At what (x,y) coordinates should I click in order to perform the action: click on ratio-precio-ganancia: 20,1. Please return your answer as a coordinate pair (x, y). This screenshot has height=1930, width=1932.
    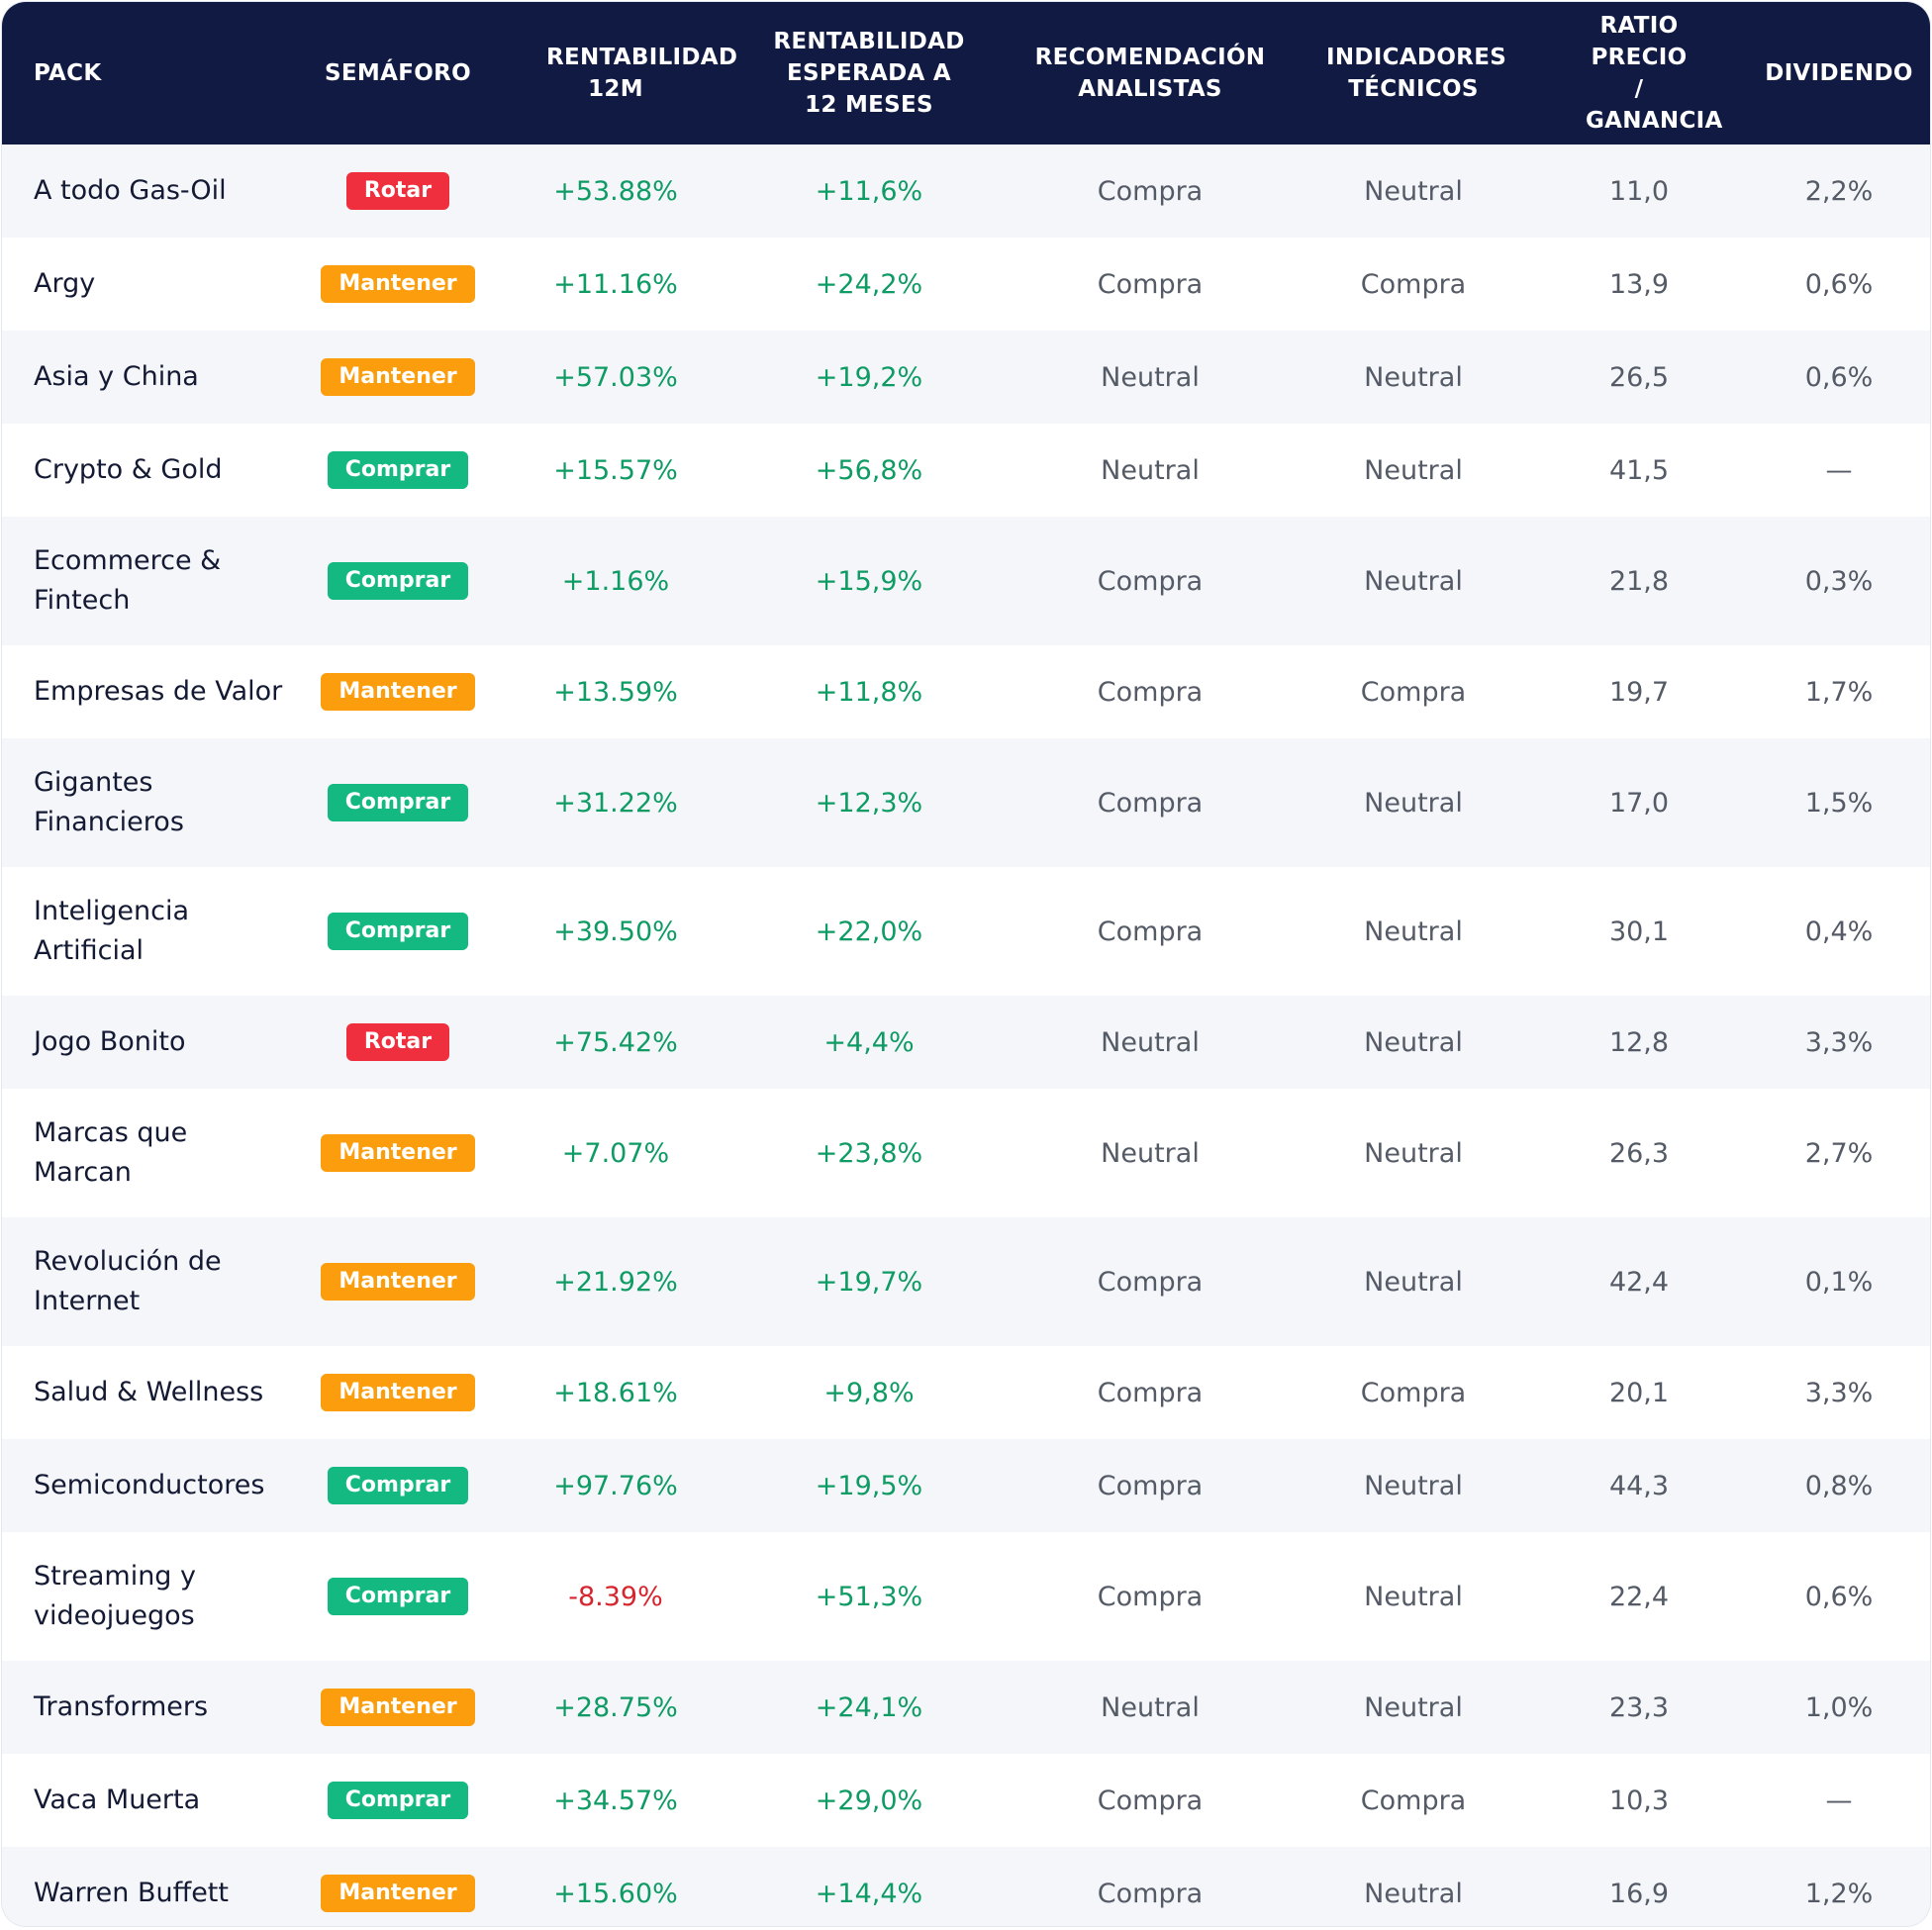
    Looking at the image, I should click on (1639, 1393).